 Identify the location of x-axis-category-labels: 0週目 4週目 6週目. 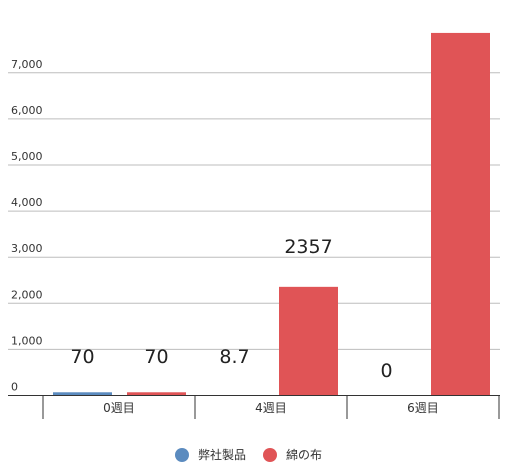
(271, 408).